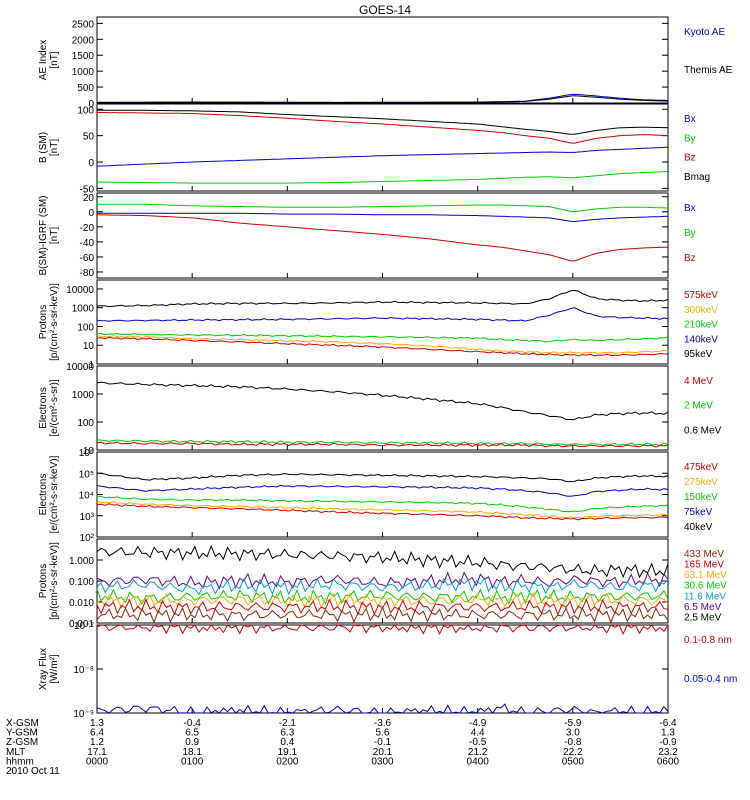 This screenshot has width=750, height=800. What do you see at coordinates (705, 596) in the screenshot?
I see `legend-entry: 11.6 MeV` at bounding box center [705, 596].